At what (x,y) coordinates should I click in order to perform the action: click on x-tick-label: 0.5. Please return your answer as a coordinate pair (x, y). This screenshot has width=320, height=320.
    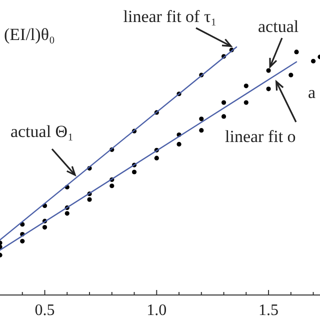
    Looking at the image, I should click on (44, 310).